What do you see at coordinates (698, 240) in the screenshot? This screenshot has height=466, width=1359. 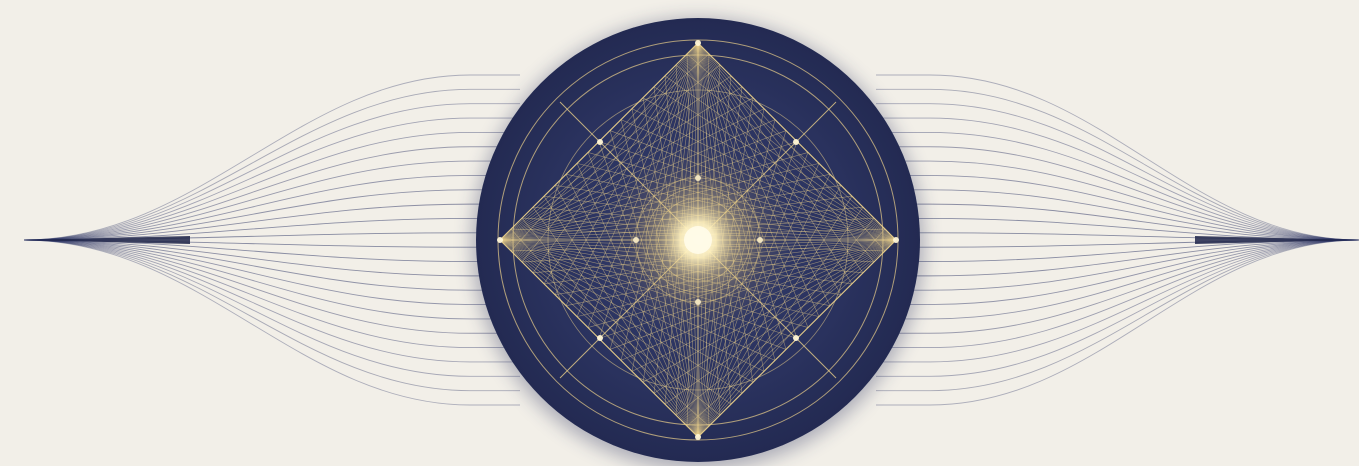 I see `glow-core` at bounding box center [698, 240].